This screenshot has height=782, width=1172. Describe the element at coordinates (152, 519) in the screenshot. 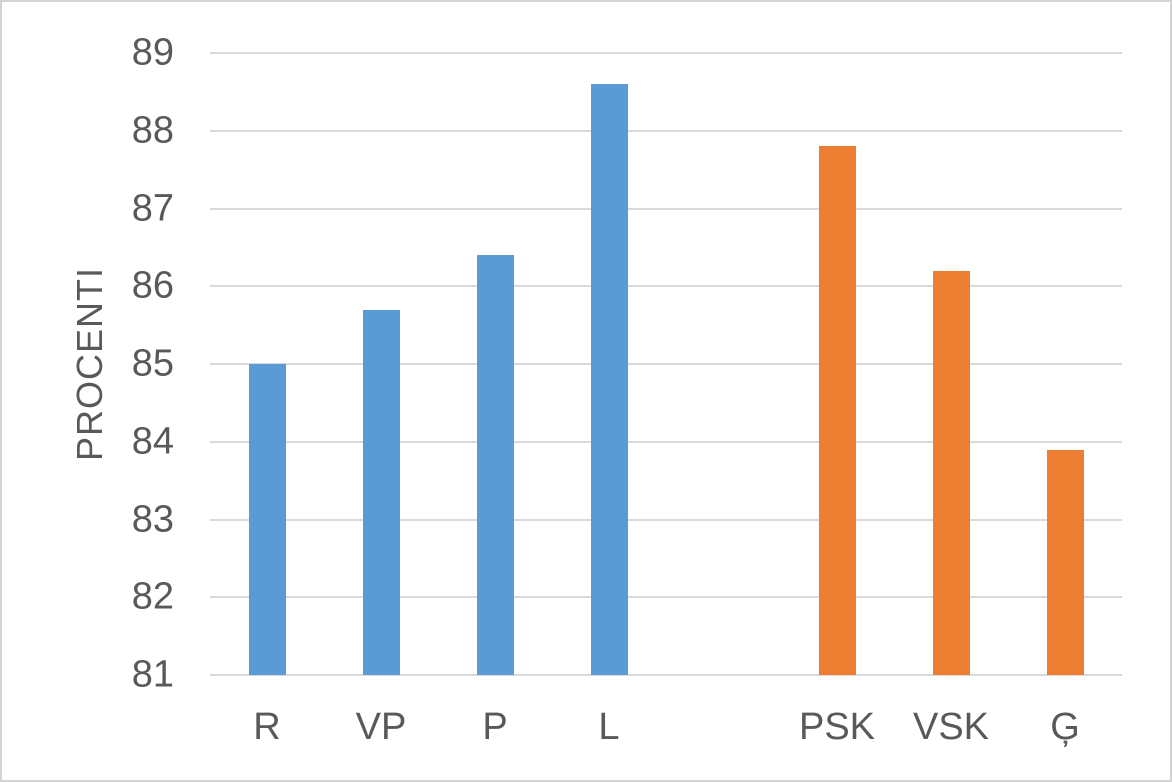

I see `y-tick-label: 83` at that location.